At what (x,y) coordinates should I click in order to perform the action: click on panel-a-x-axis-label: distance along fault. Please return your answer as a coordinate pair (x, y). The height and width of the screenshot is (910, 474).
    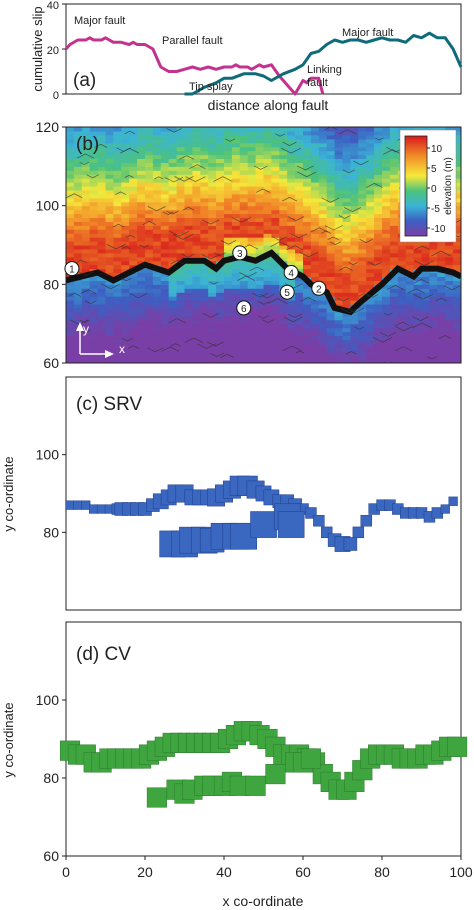
    Looking at the image, I should click on (268, 105).